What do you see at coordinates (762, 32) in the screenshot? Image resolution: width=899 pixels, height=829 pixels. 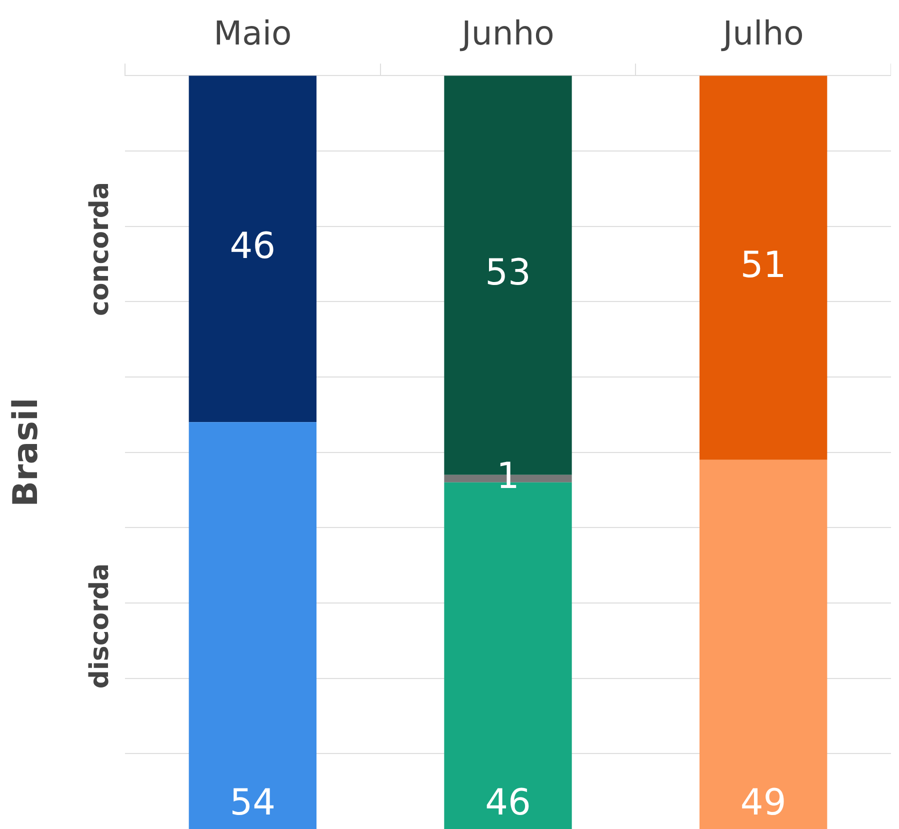 I see `x-tick-label: Julho` at bounding box center [762, 32].